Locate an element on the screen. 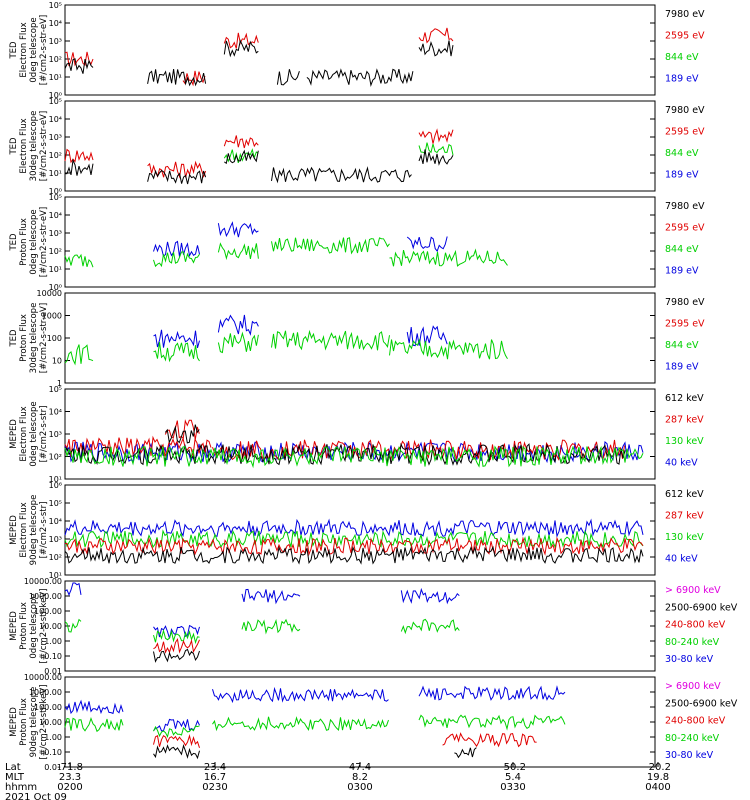 Image resolution: width=750 pixels, height=800 pixels. panel-4-legend-4: 189 eV is located at coordinates (682, 366).